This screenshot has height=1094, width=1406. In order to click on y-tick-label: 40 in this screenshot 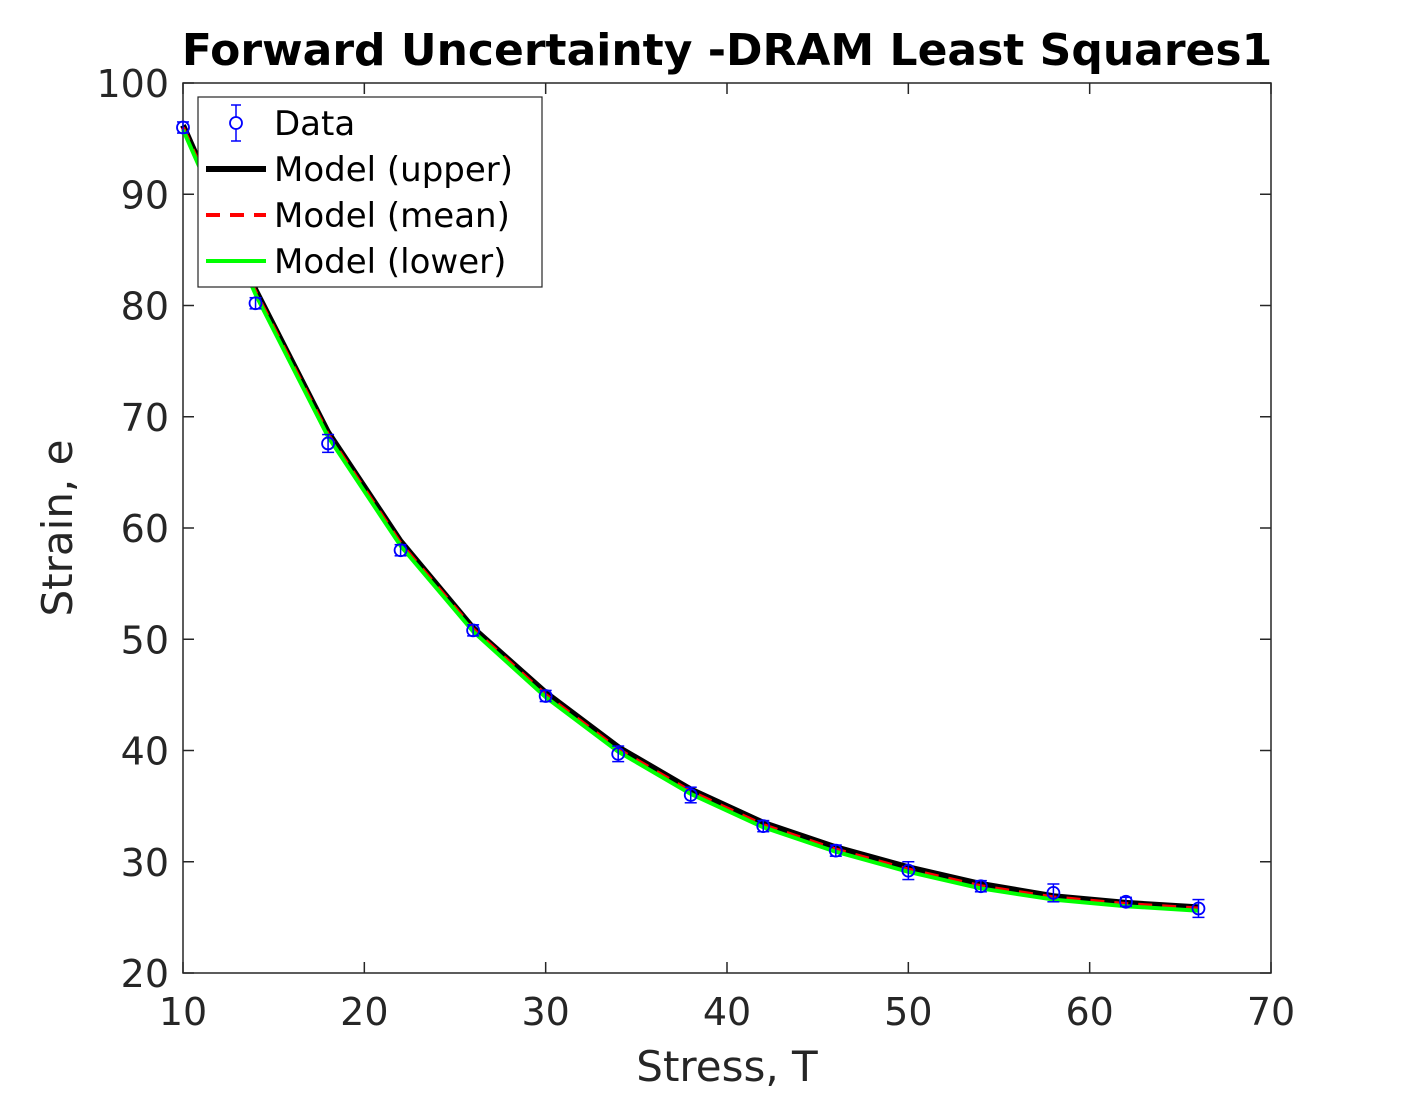, I will do `click(145, 752)`.